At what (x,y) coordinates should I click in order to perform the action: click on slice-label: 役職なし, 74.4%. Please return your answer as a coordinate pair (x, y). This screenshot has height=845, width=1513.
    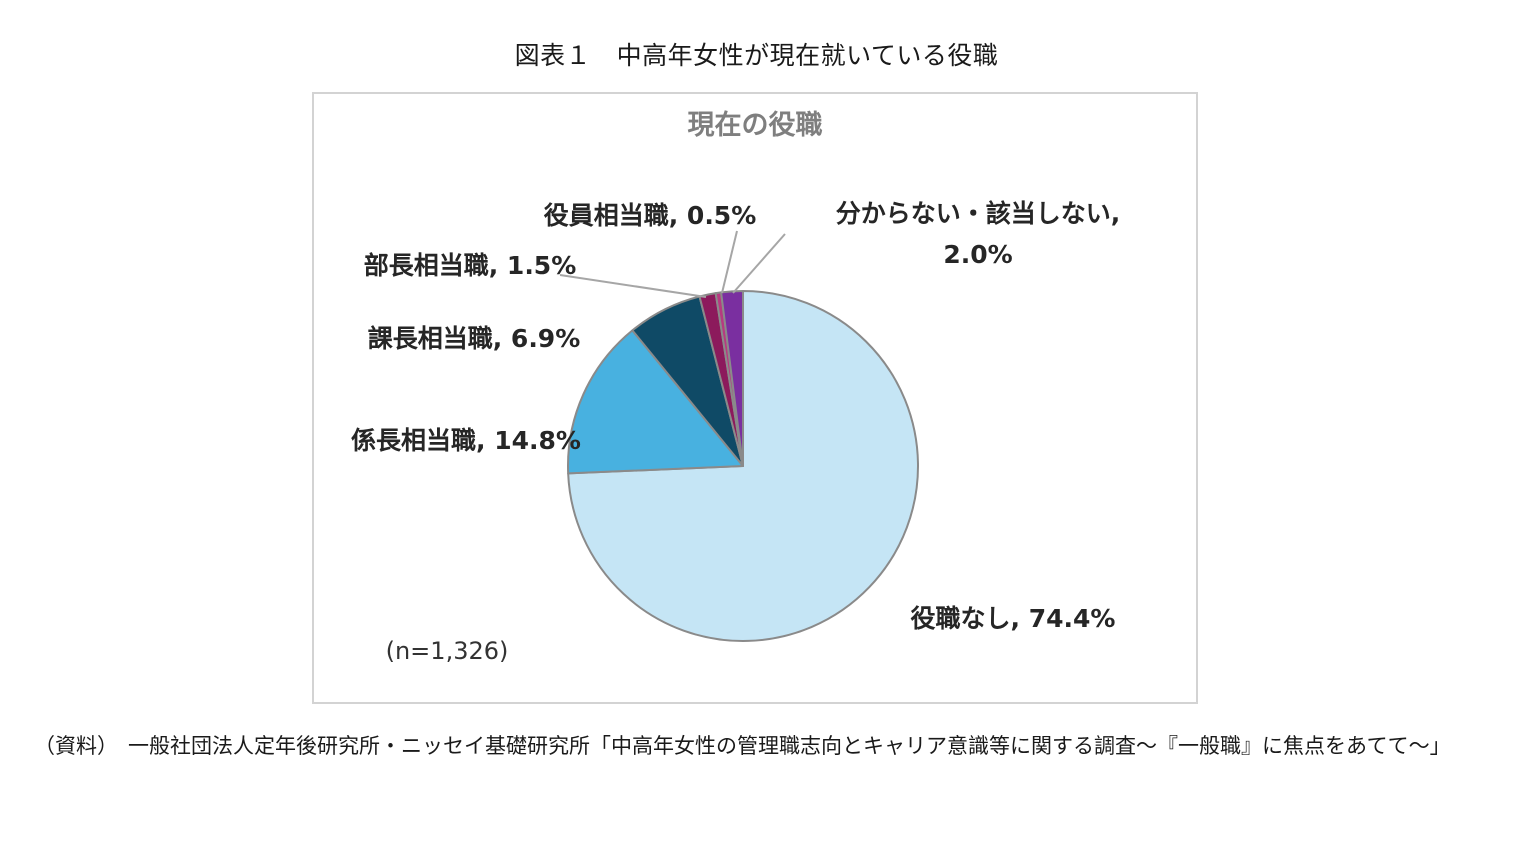
    Looking at the image, I should click on (1013, 618).